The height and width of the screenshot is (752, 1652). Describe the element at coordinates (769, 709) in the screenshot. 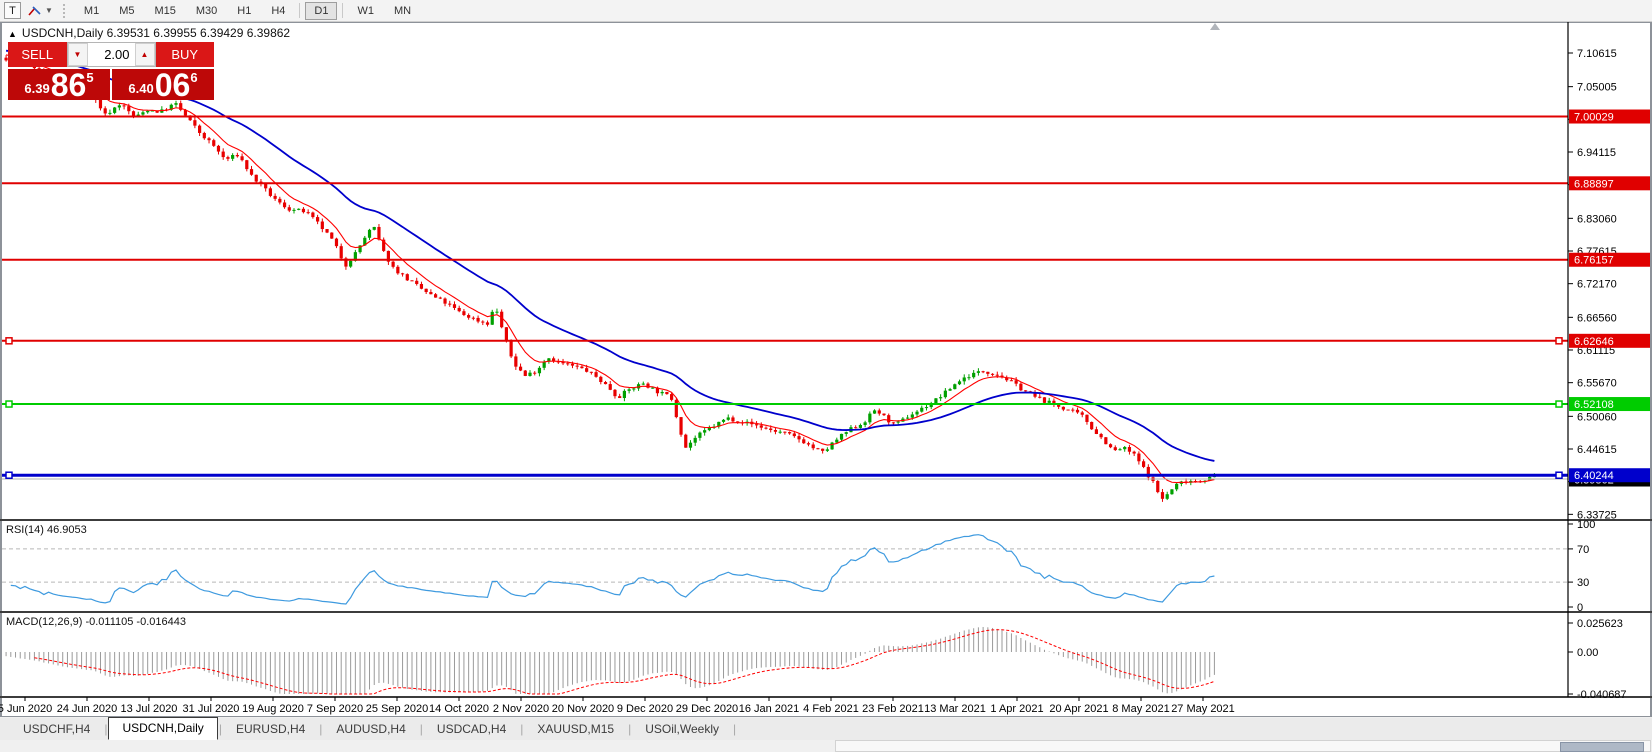

I see `date-tick-label: 16 Jan 2021` at that location.